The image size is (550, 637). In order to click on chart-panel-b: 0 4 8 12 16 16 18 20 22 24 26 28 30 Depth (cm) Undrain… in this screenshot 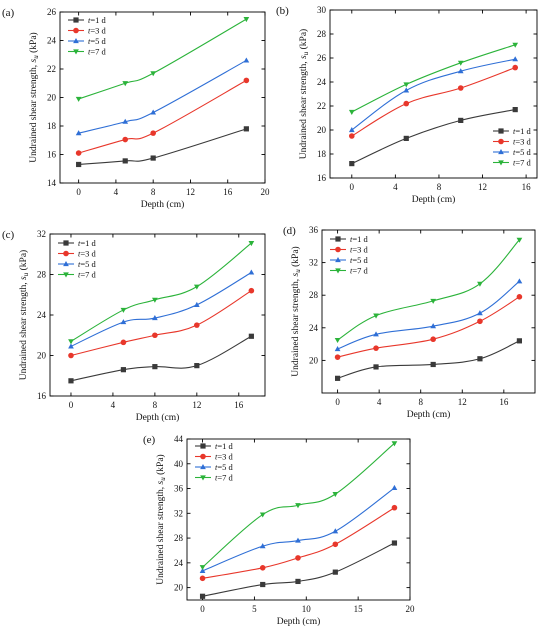, I will do `click(407, 105)`.